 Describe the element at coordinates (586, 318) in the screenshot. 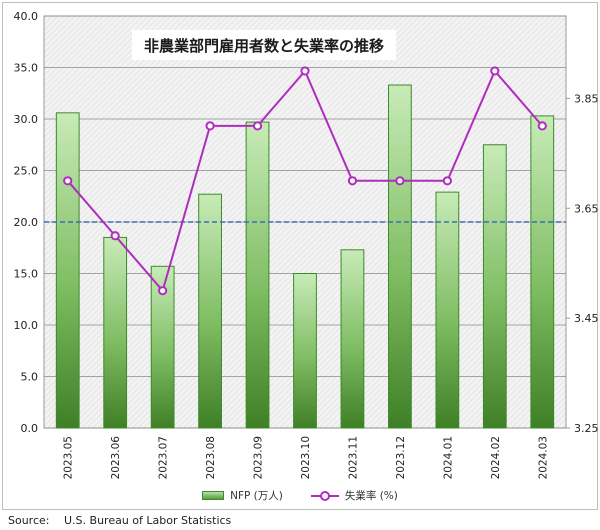

I see `y-right-tick-label: 3.45` at that location.